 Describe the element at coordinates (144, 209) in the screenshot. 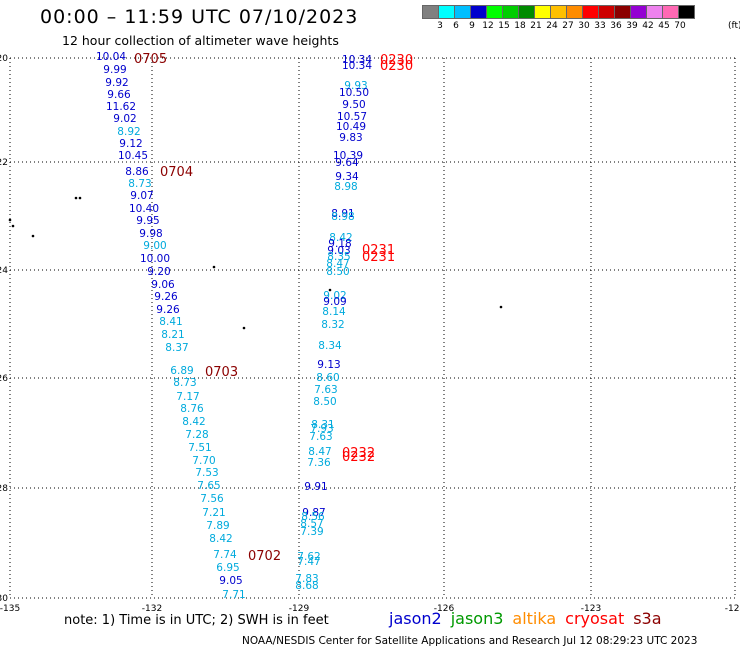

I see `wave-height-value: 10.40` at that location.